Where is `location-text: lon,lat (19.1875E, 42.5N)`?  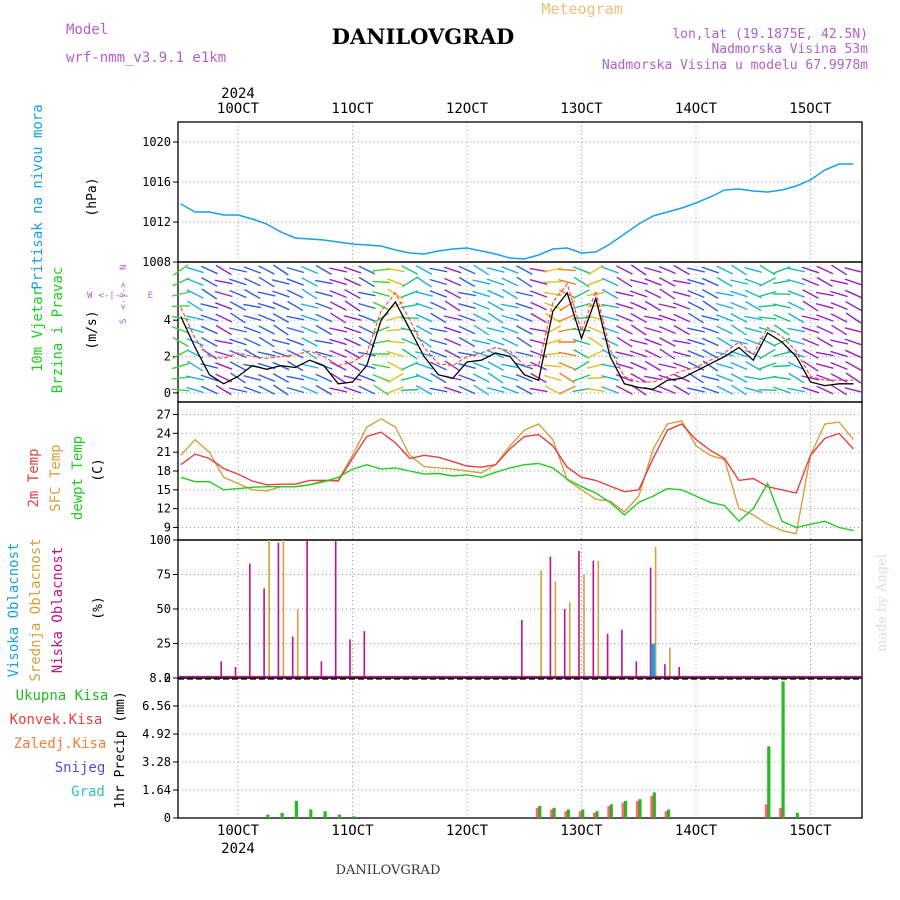
location-text: lon,lat (19.1875E, 42.5N) is located at coordinates (770, 34).